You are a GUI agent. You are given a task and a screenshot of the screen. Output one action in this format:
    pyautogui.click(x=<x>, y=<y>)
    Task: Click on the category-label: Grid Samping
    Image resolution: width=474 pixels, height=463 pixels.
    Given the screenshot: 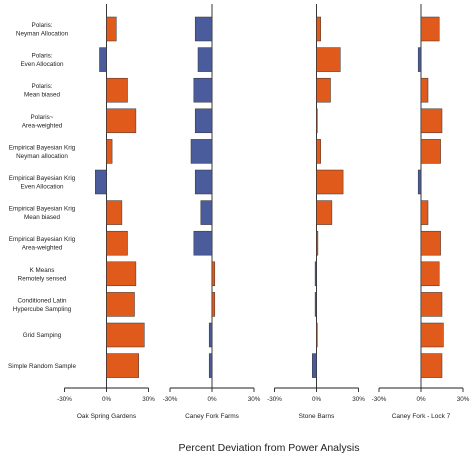 What is the action you would take?
    pyautogui.click(x=42, y=335)
    